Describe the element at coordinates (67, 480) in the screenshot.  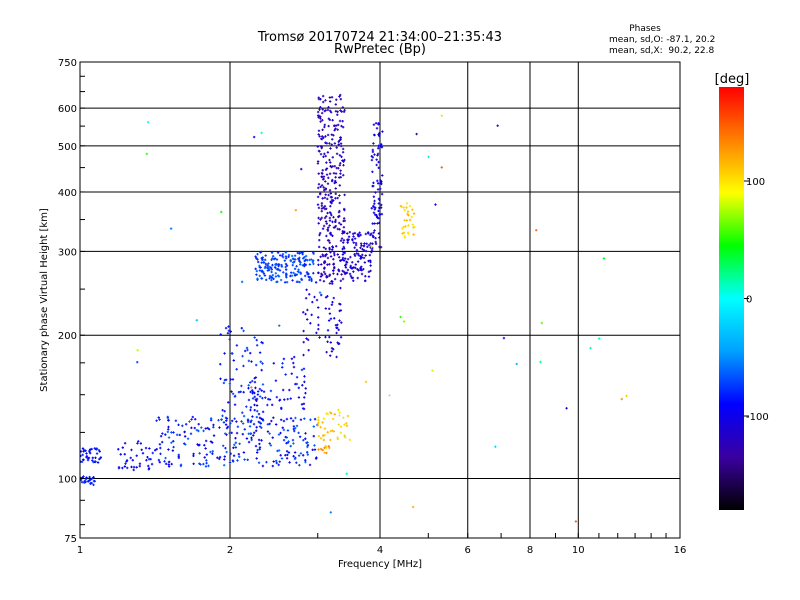
I see `y-tick-label: 100` at that location.